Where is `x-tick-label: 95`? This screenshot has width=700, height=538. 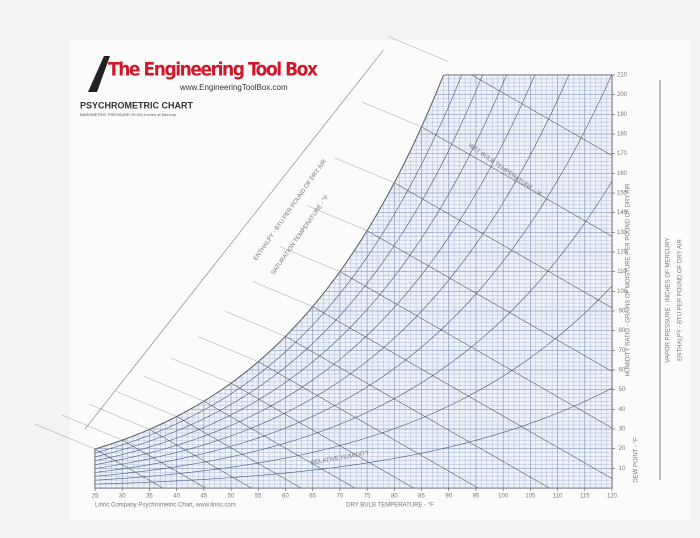 x-tick-label: 95 is located at coordinates (476, 497).